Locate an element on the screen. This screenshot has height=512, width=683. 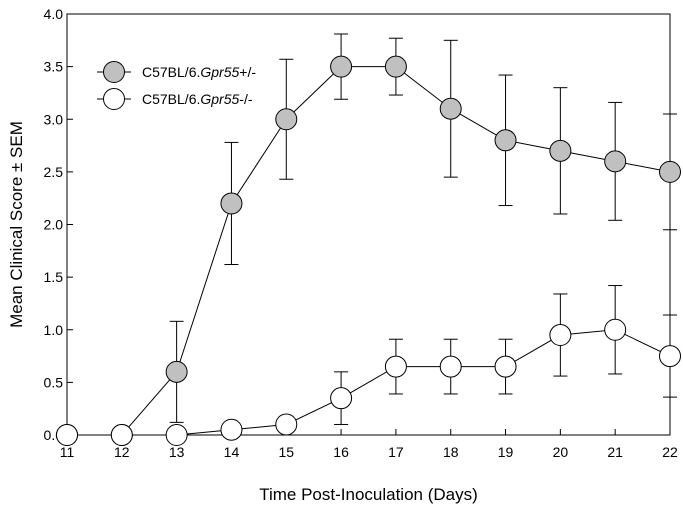
x-tick-label: 12 is located at coordinates (122, 452).